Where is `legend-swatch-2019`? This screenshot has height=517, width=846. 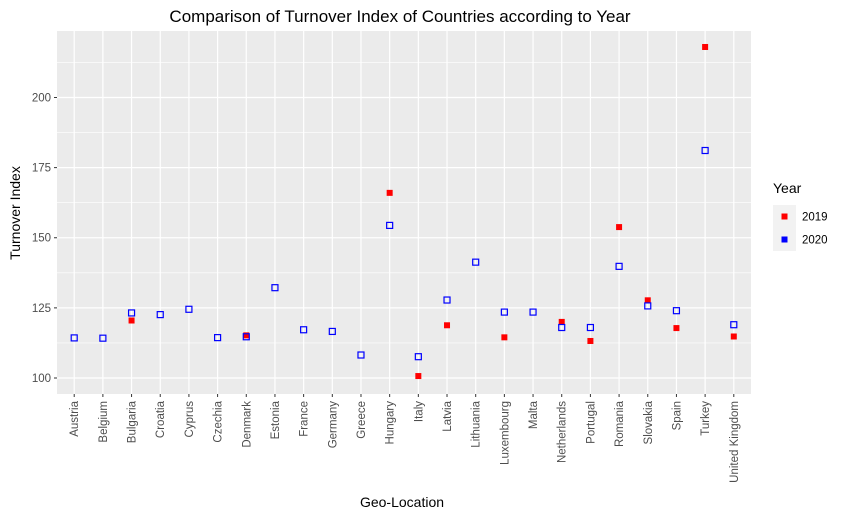 legend-swatch-2019 is located at coordinates (784, 216).